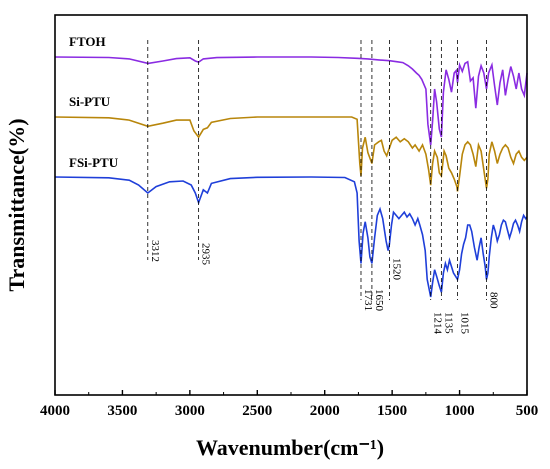  I want to click on peak-label: 1731, so click(368, 300).